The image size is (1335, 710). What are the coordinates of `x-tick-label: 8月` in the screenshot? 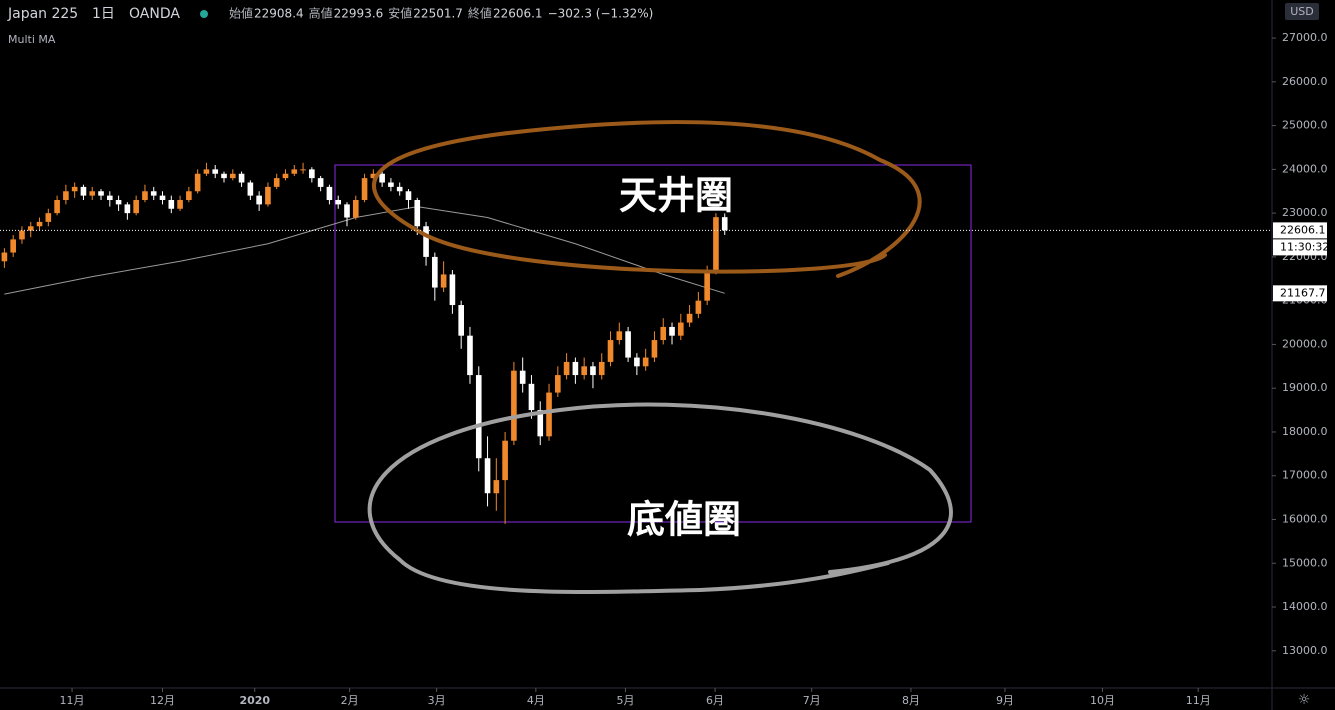 It's located at (911, 700).